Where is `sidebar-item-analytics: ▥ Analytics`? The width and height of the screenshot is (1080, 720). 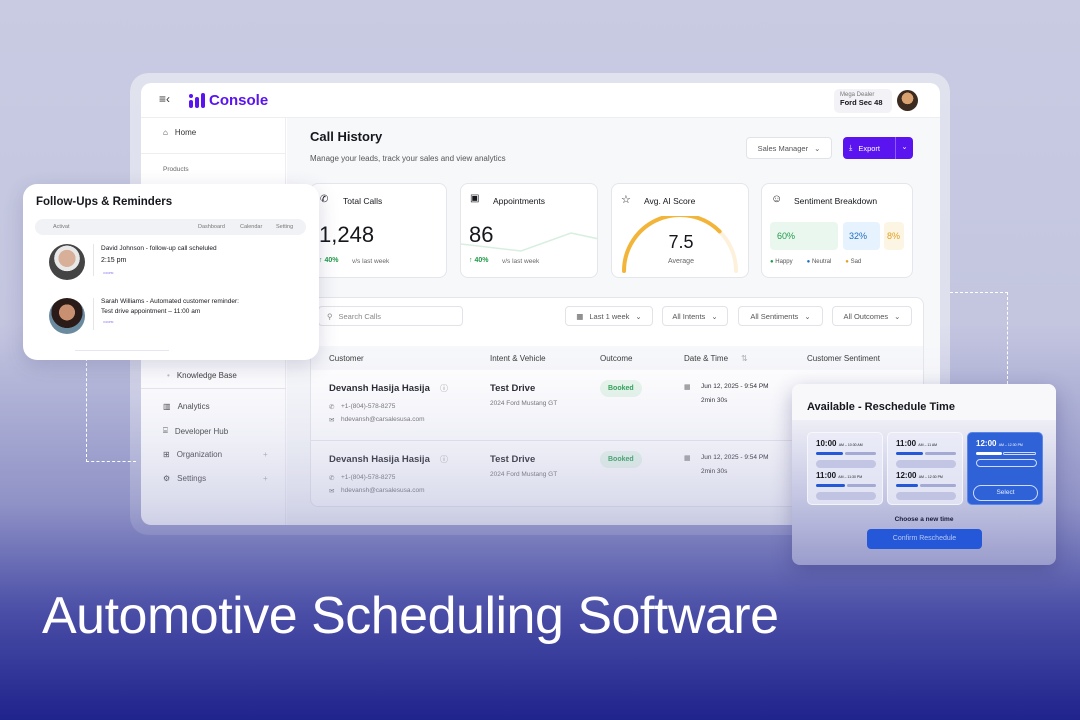 sidebar-item-analytics: ▥ Analytics is located at coordinates (186, 406).